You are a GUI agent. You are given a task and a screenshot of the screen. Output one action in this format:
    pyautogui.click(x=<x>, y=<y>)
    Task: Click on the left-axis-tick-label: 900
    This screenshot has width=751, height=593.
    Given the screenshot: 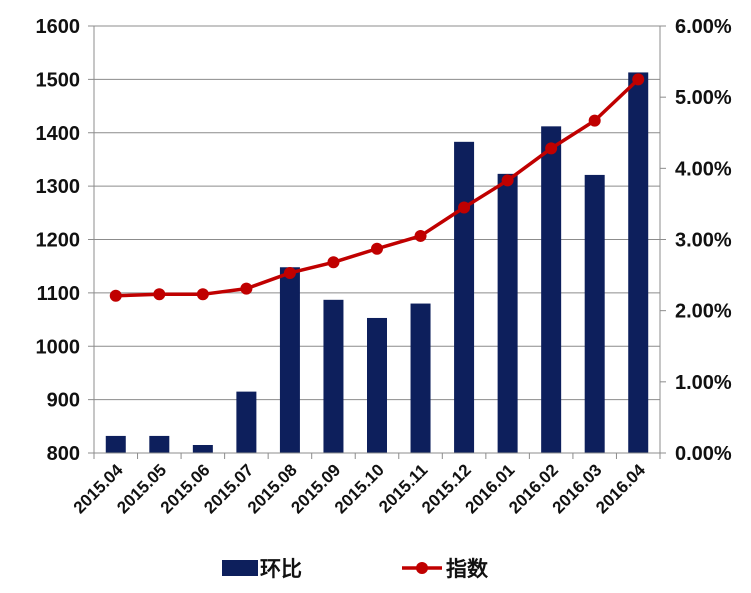 What is the action you would take?
    pyautogui.click(x=63, y=401)
    